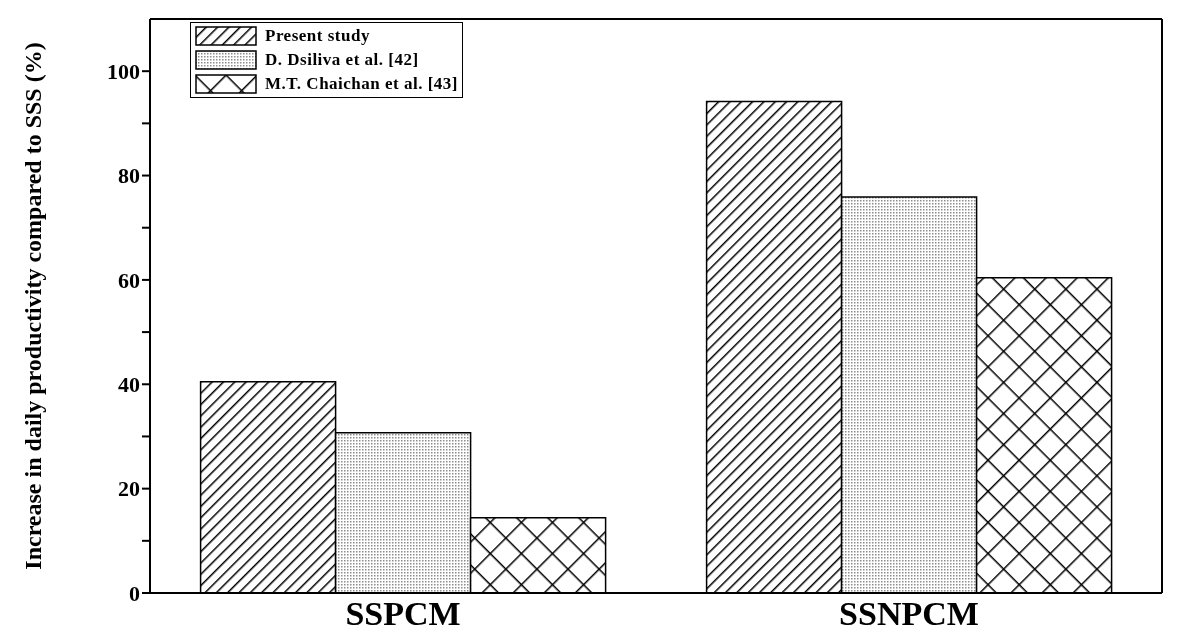 The height and width of the screenshot is (639, 1181). Describe the element at coordinates (129, 385) in the screenshot. I see `y-tick-label: 40` at that location.